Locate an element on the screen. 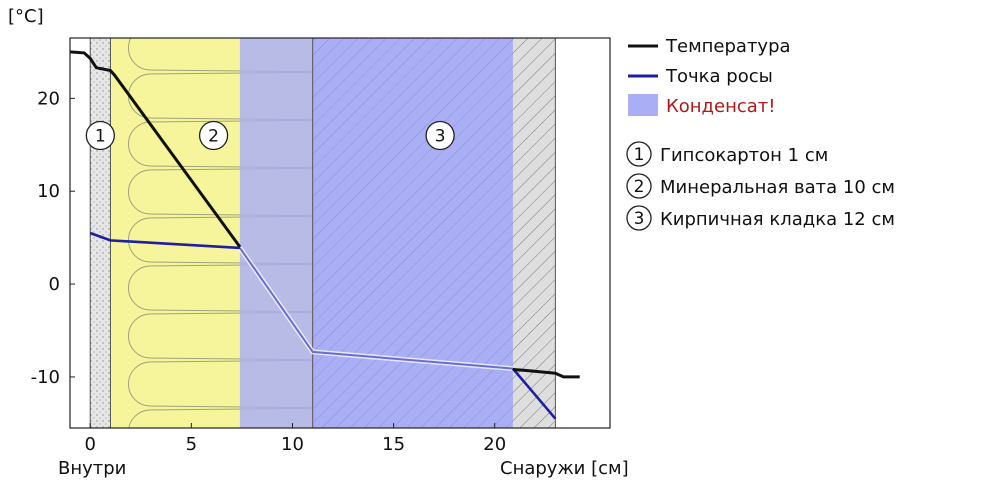  layer-legend-number: 2 is located at coordinates (639, 187).